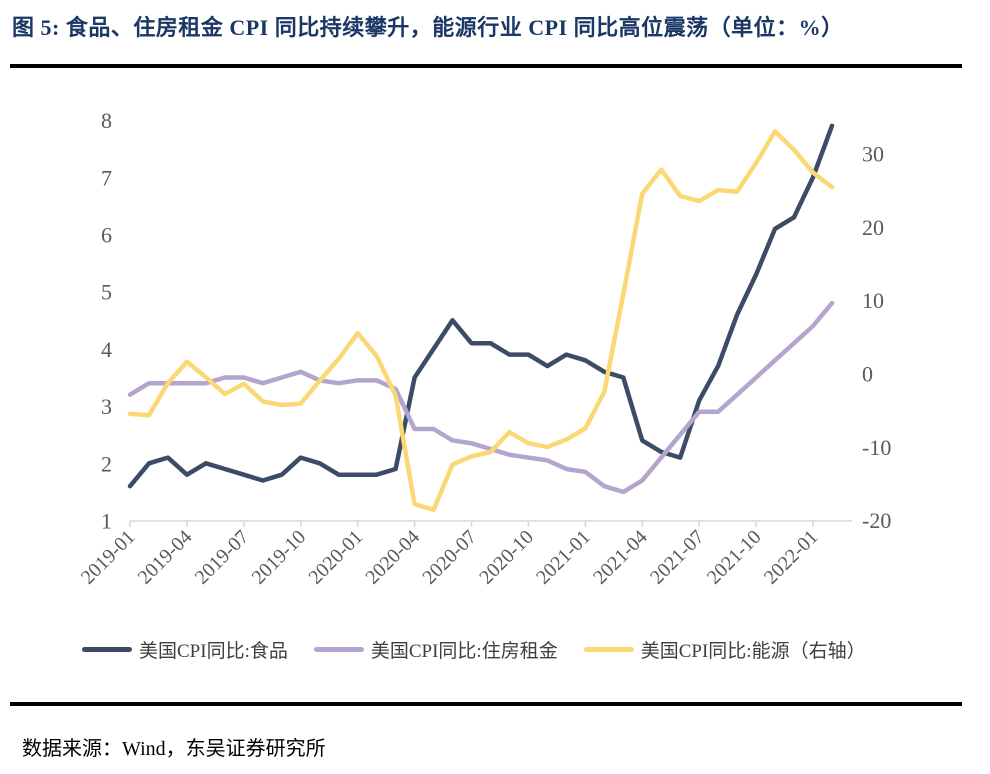  I want to click on y-axis-left-label: 7, so click(106, 177).